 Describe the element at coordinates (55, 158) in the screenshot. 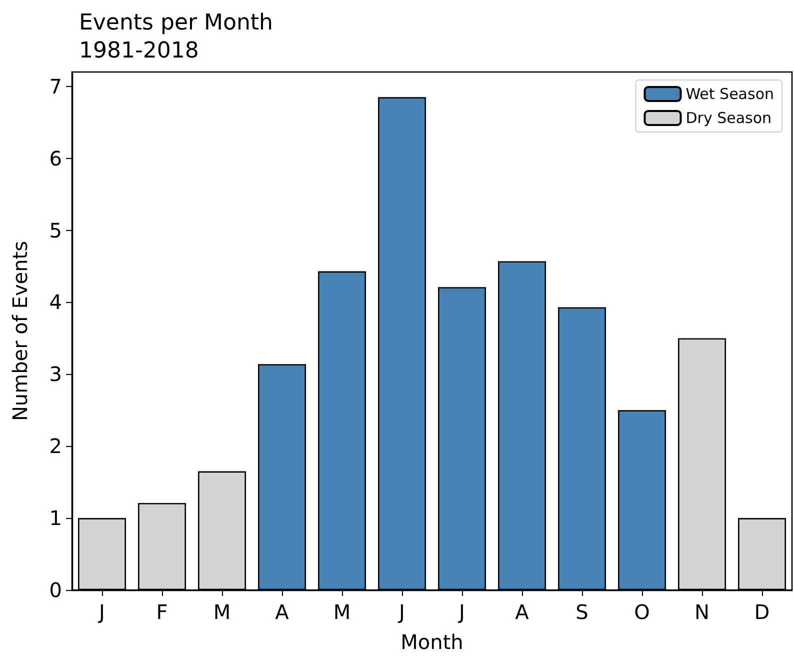

I see `y-tick-label: 6` at that location.